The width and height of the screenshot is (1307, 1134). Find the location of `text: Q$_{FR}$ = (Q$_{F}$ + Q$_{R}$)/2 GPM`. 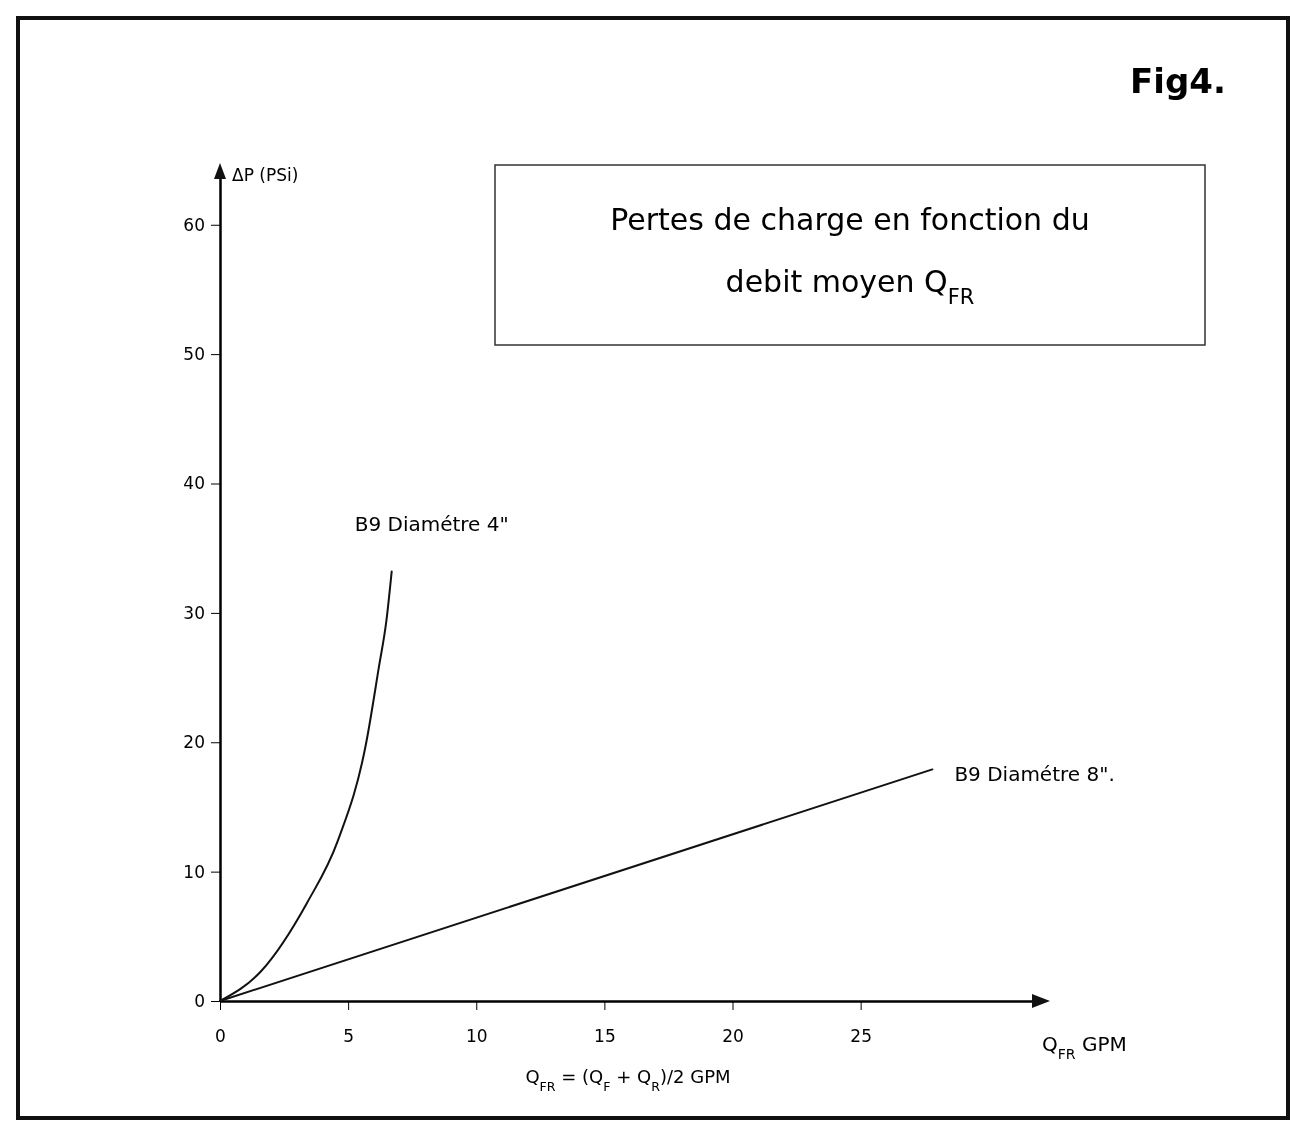

text: Q$_{FR}$ = (Q$_{F}$ + Q$_{R}$)/2 GPM is located at coordinates (628, 1080).